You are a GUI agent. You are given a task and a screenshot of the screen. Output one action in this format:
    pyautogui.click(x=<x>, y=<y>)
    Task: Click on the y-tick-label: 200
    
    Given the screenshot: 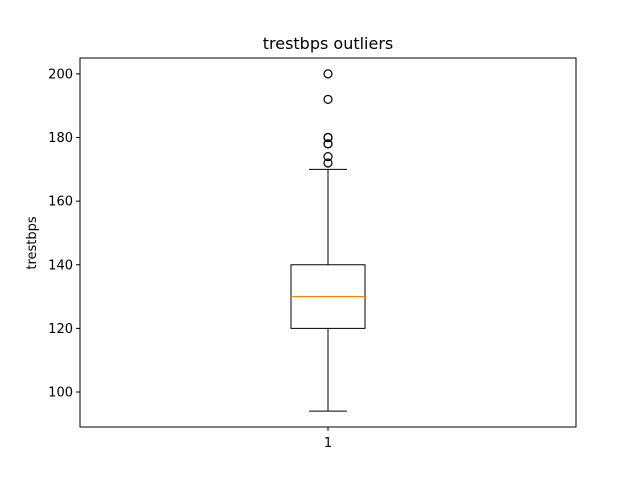 What is the action you would take?
    pyautogui.click(x=60, y=74)
    